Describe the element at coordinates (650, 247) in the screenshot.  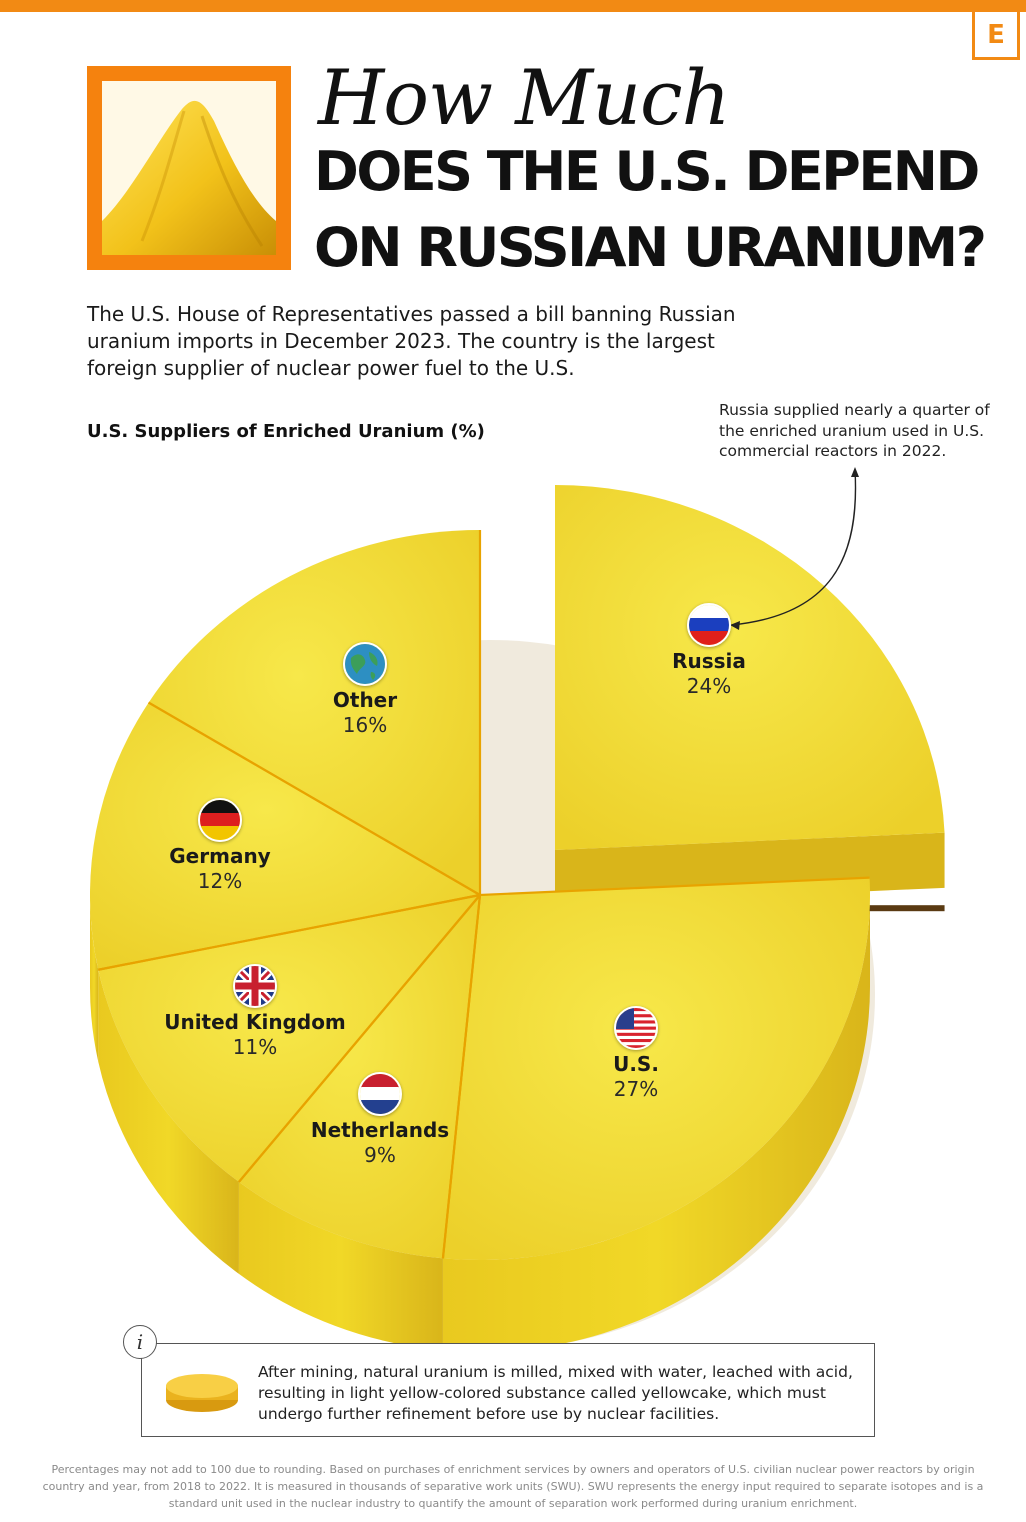
I see `title-line-2: ON RUSSIAN URANIUM?` at that location.